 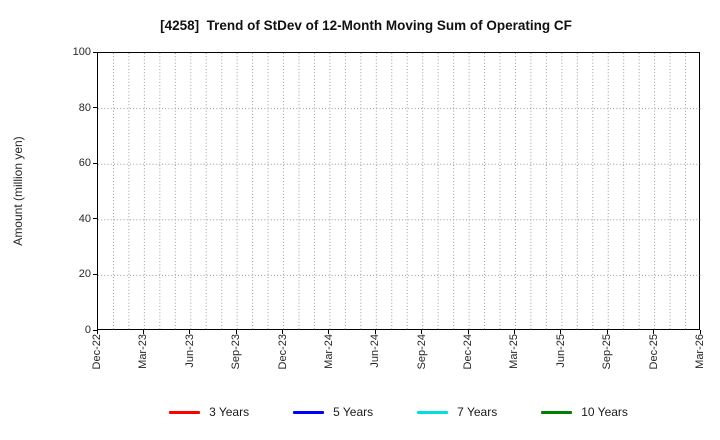 I want to click on y-tick-label: 40, so click(x=84, y=218).